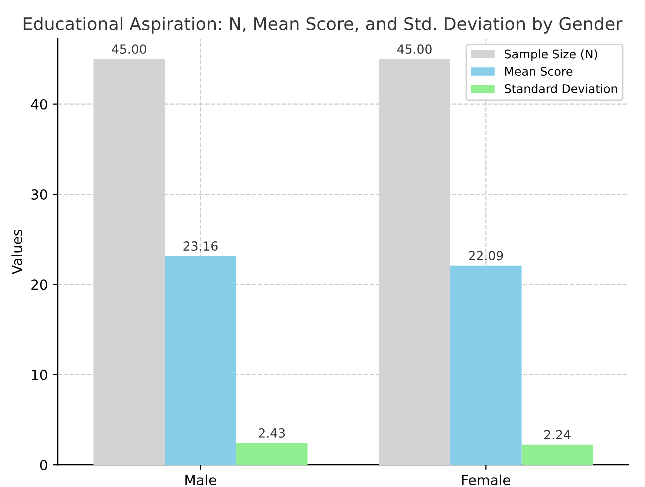  What do you see at coordinates (17, 252) in the screenshot?
I see `y-axis-title: Values` at bounding box center [17, 252].